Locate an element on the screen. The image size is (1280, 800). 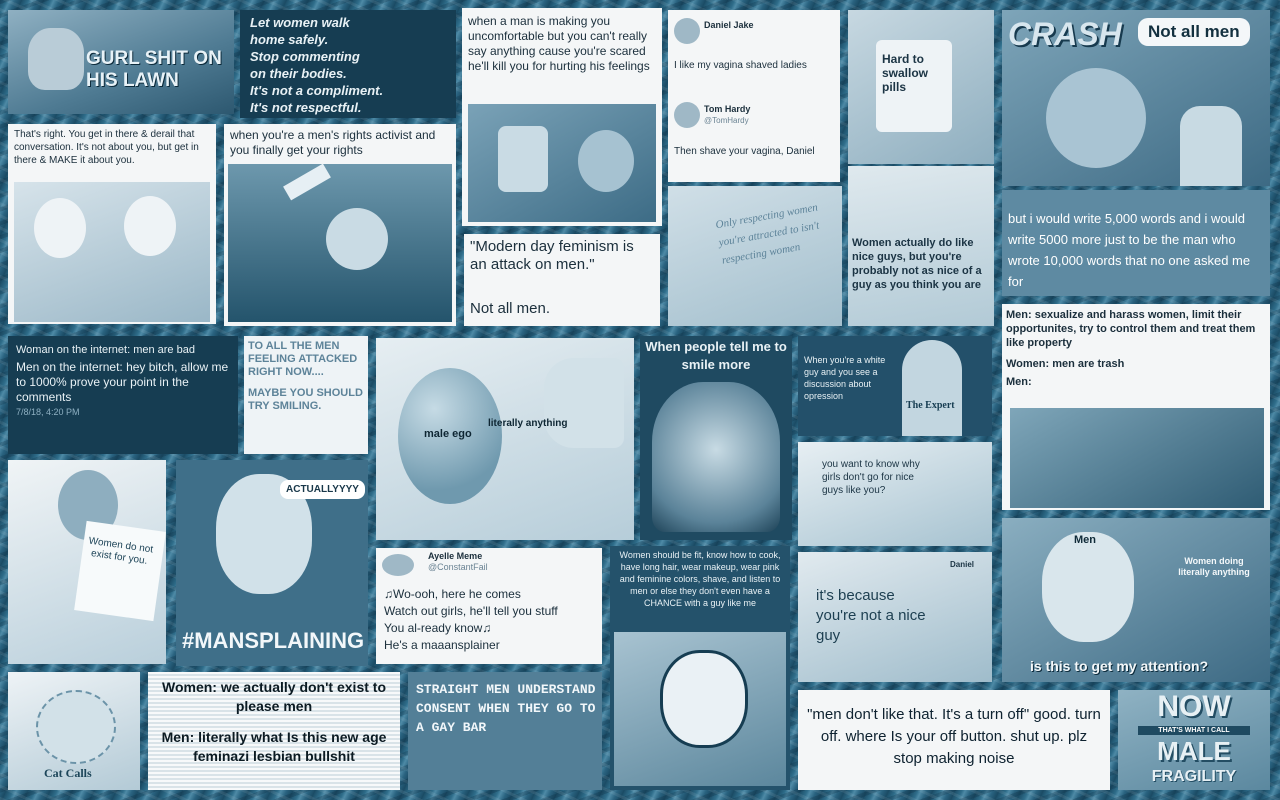
swimmer-image is located at coordinates (340, 242).